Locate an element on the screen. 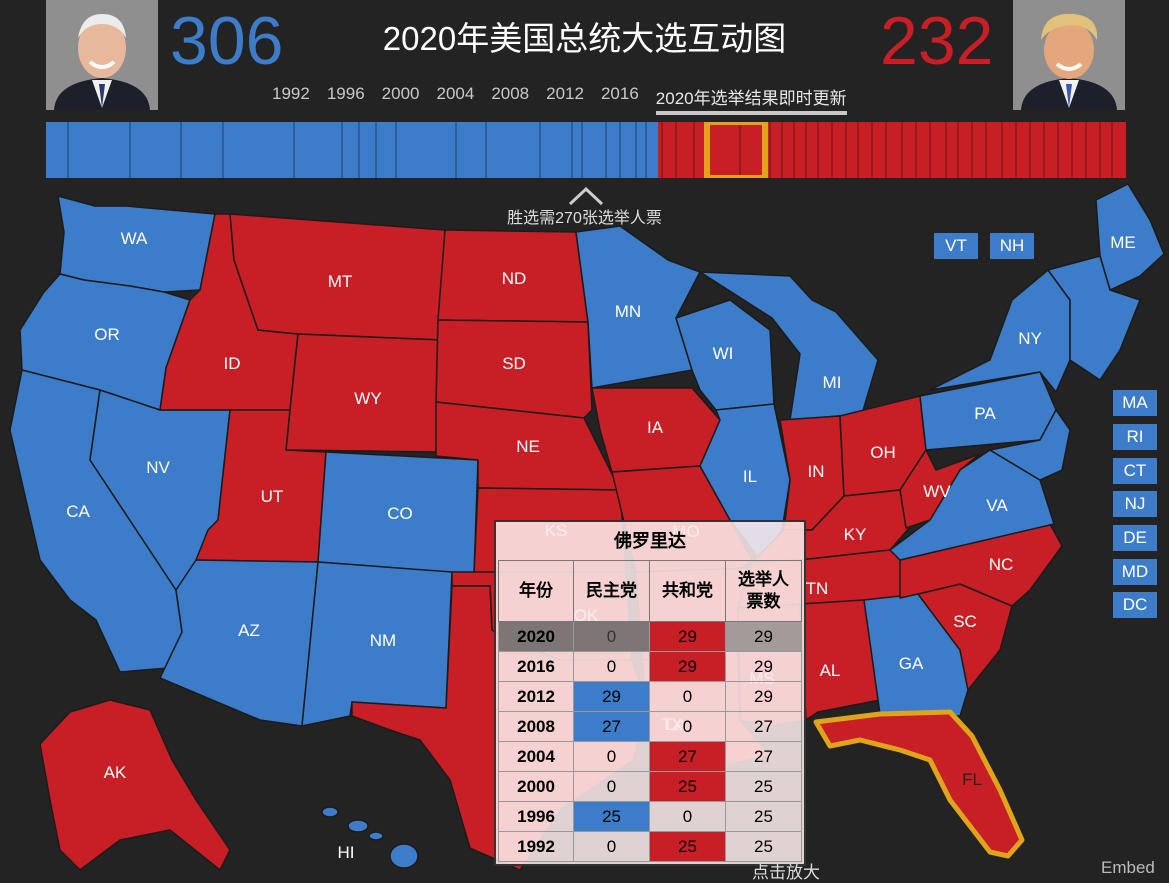  label-AK: AK is located at coordinates (115, 772).